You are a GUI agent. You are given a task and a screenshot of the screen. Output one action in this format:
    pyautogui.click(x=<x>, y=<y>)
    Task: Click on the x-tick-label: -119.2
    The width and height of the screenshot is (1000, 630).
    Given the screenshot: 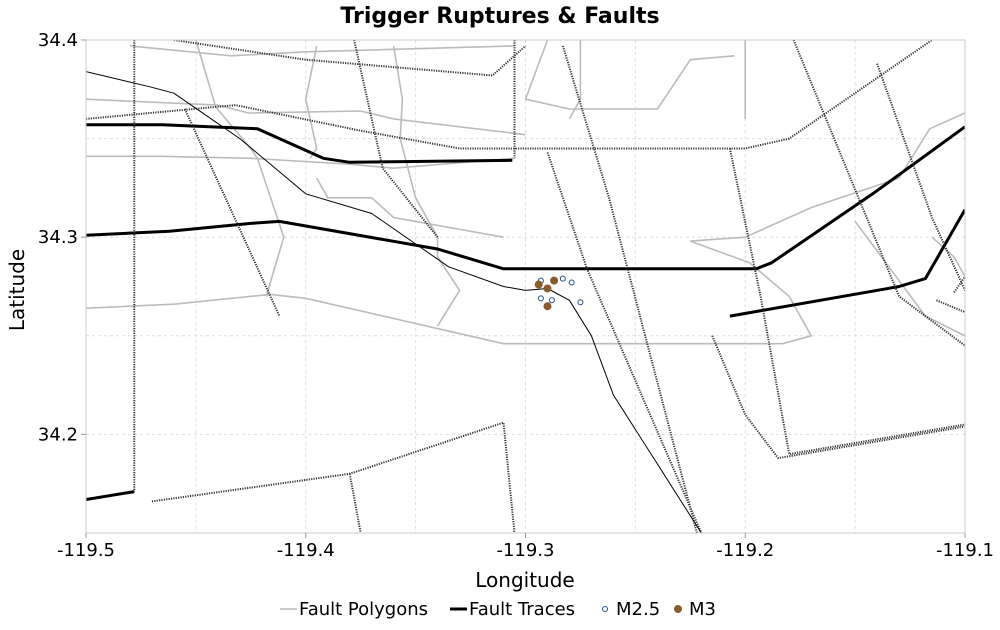 What is the action you would take?
    pyautogui.click(x=745, y=550)
    